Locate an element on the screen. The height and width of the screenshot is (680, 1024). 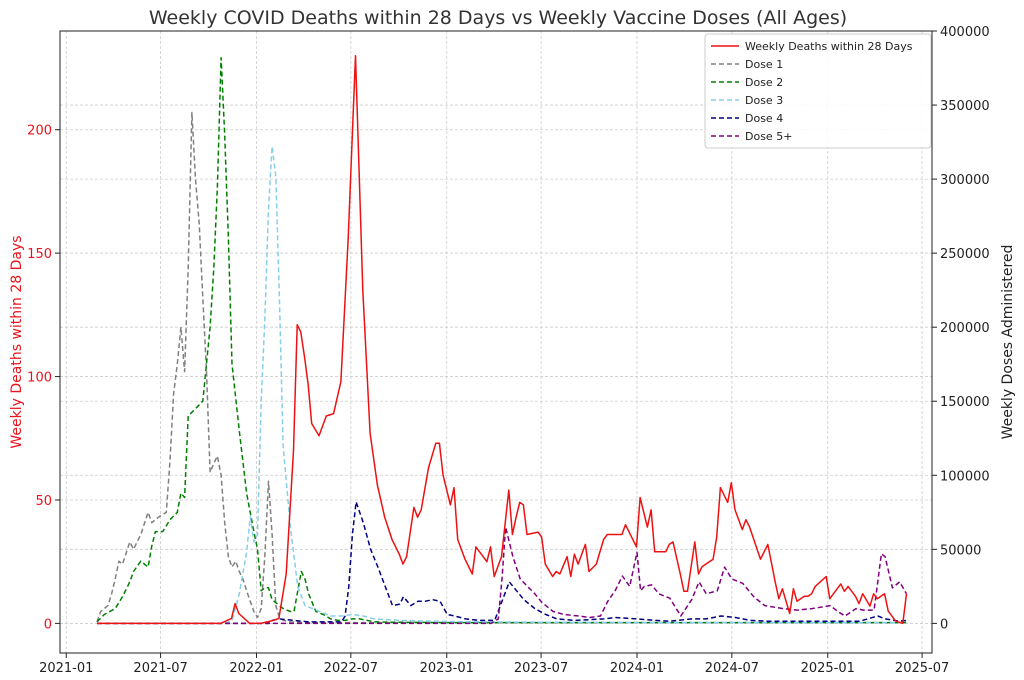
legend-label-dose-2: Dose 2 is located at coordinates (764, 82).